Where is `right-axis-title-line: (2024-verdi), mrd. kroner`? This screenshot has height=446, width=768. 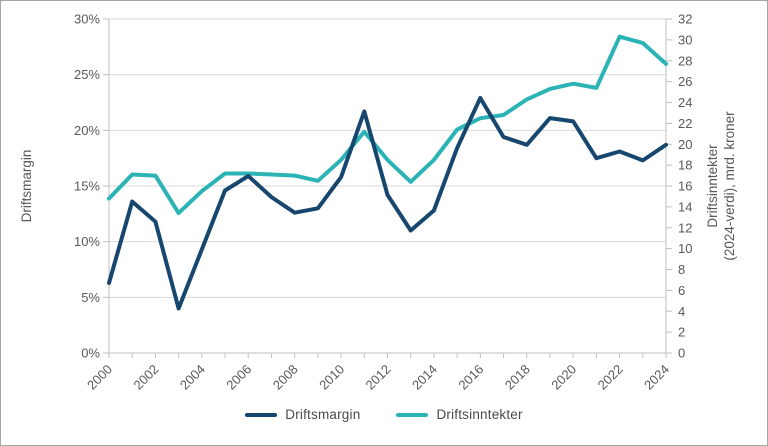 right-axis-title-line: (2024-verdi), mrd. kroner is located at coordinates (729, 186).